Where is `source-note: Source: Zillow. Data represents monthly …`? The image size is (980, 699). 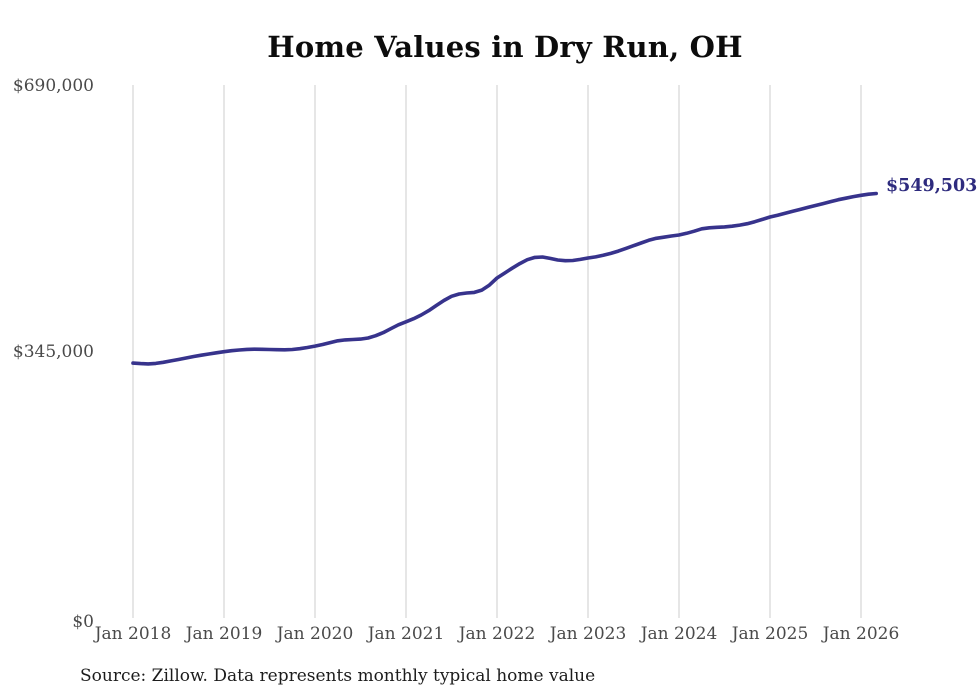 source-note: Source: Zillow. Data represents monthly … is located at coordinates (338, 676).